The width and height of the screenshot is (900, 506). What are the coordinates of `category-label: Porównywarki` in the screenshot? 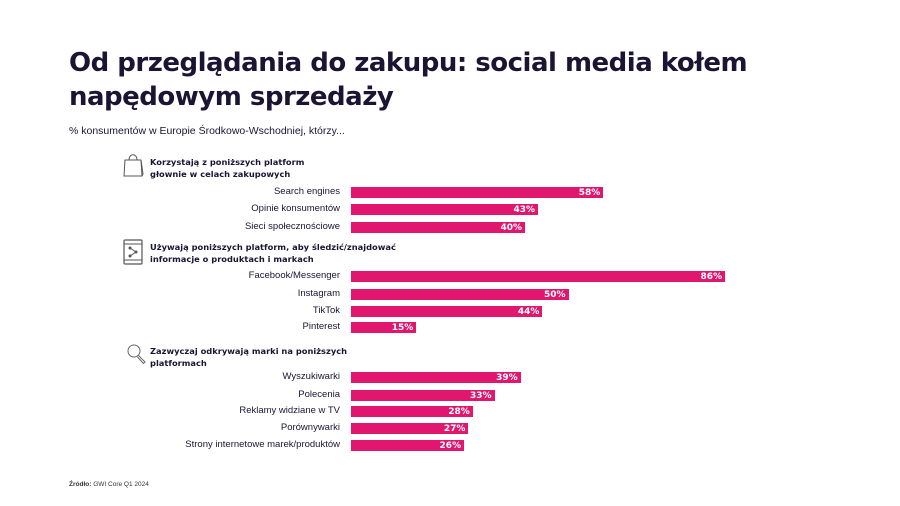 It's located at (310, 427).